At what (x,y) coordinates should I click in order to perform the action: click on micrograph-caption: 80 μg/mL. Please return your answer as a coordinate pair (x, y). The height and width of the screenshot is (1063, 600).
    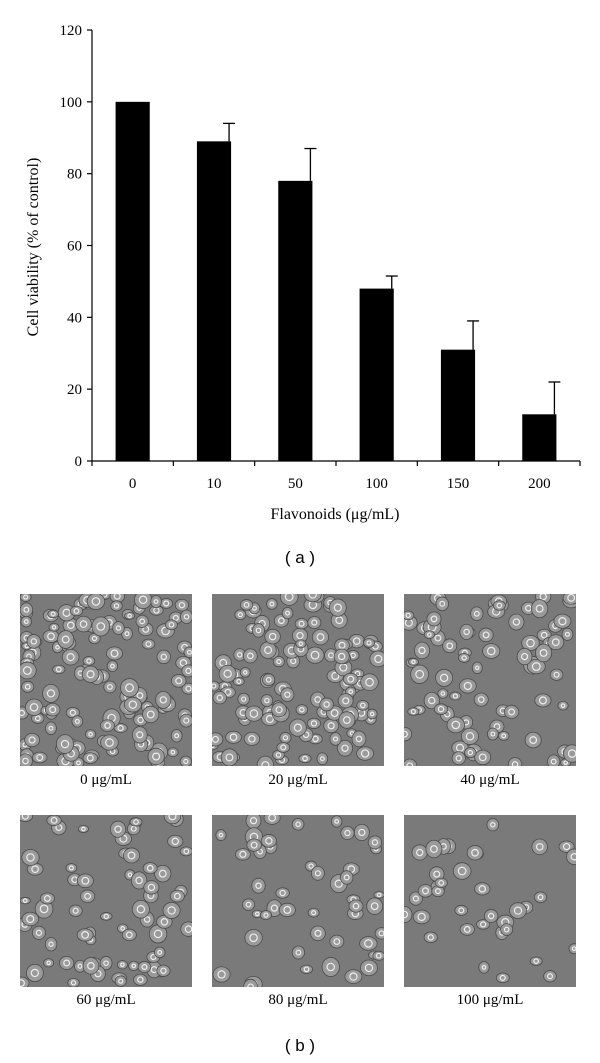
    Looking at the image, I should click on (298, 1000).